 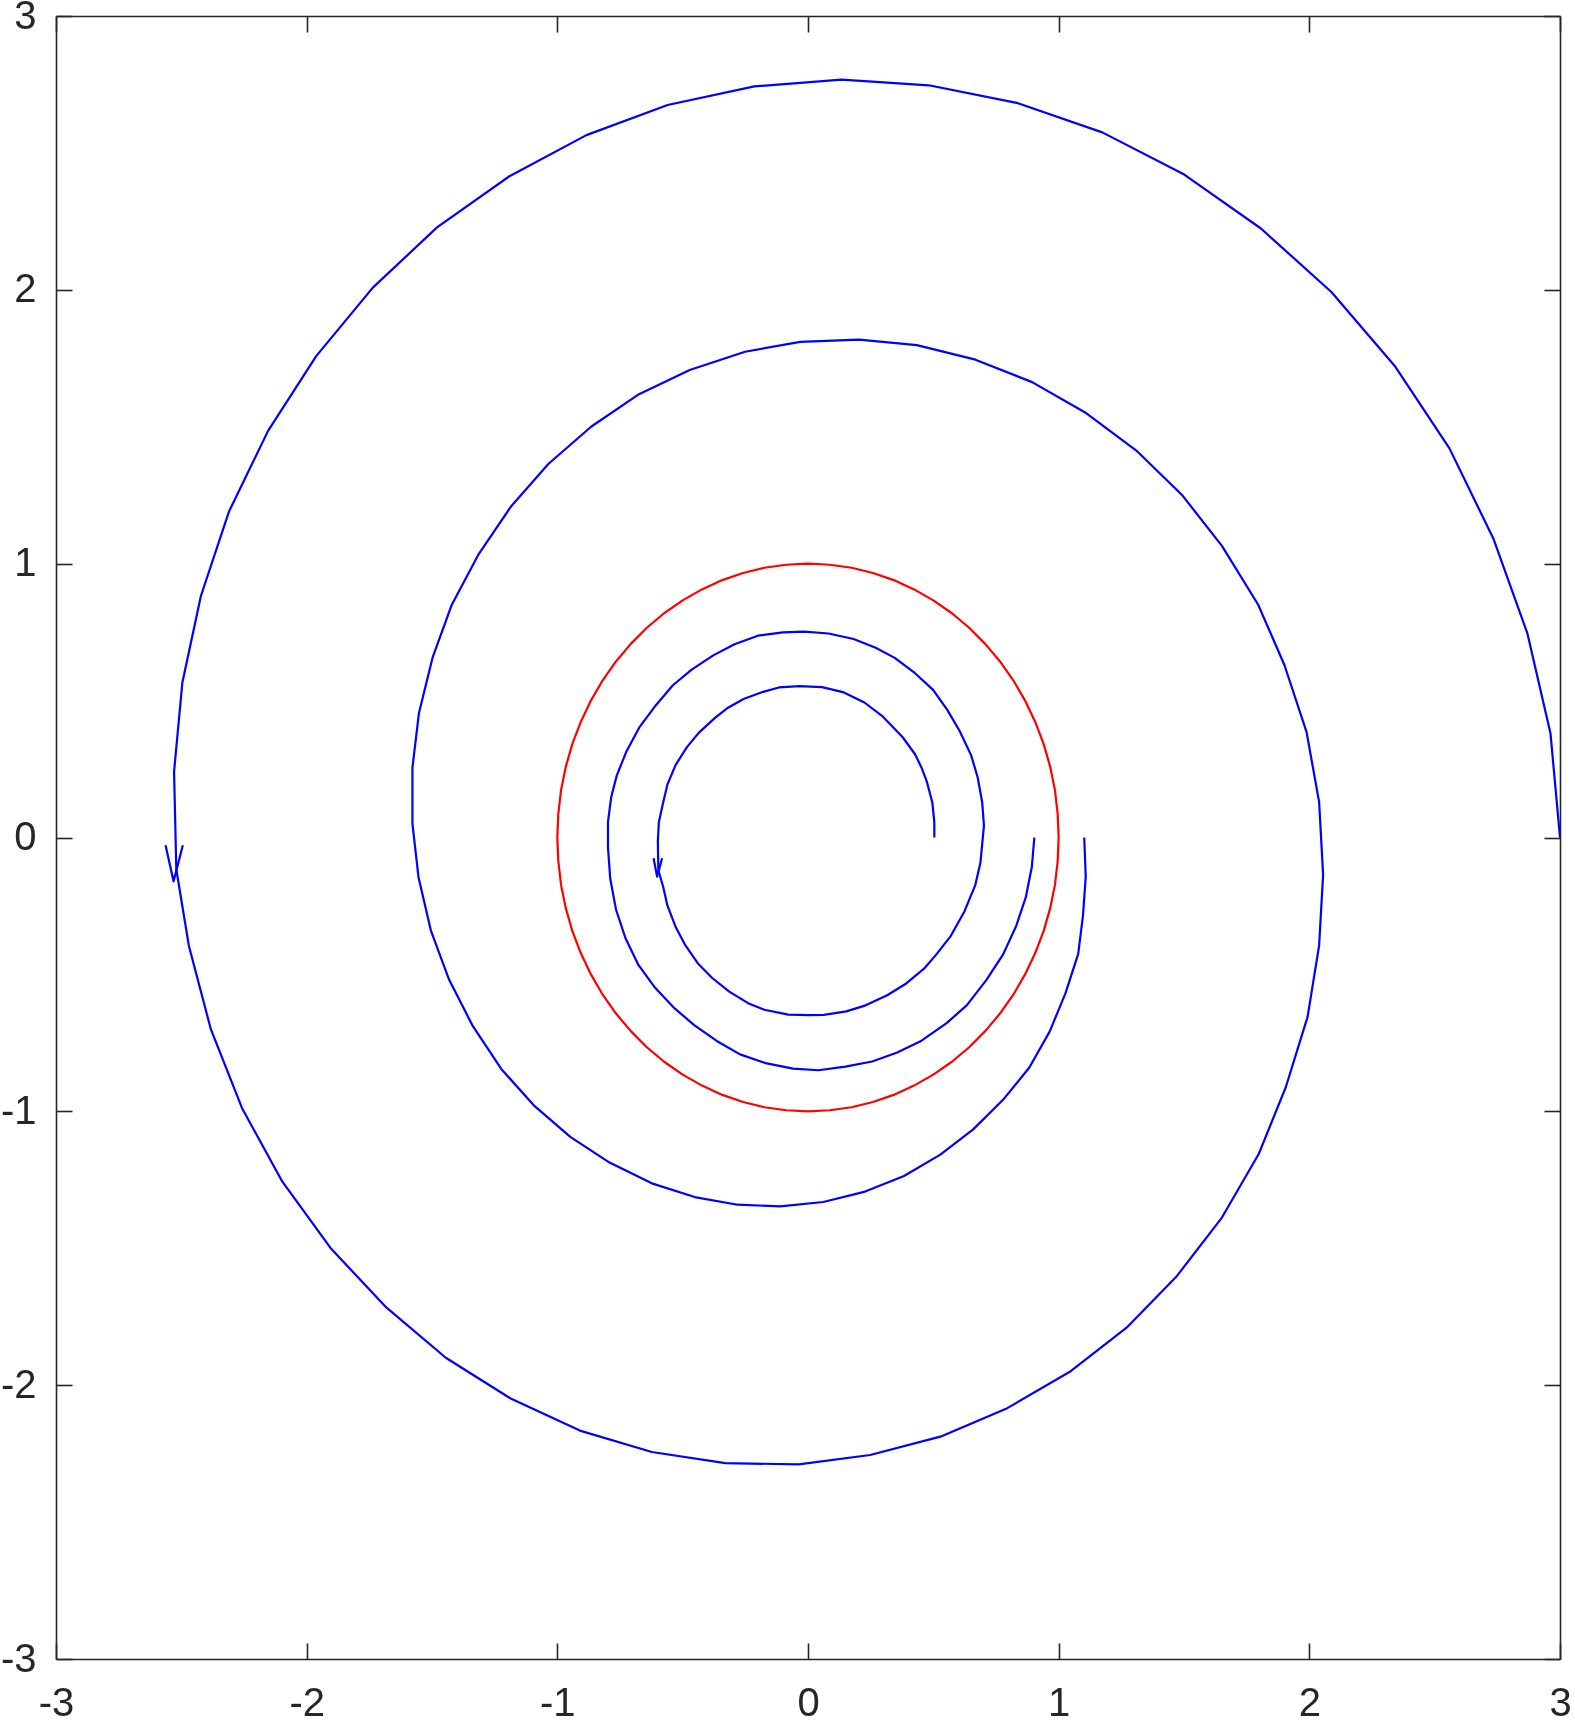 I want to click on y-tick-label: 1, so click(x=25, y=562).